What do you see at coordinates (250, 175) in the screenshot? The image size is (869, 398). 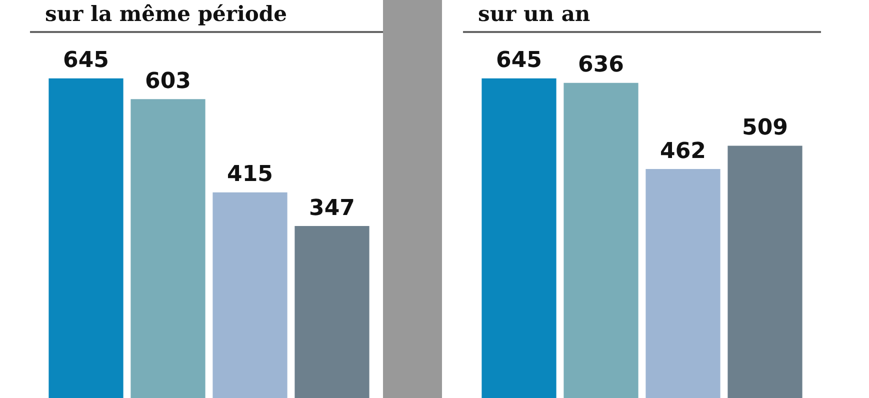 I see `data-label: 415` at bounding box center [250, 175].